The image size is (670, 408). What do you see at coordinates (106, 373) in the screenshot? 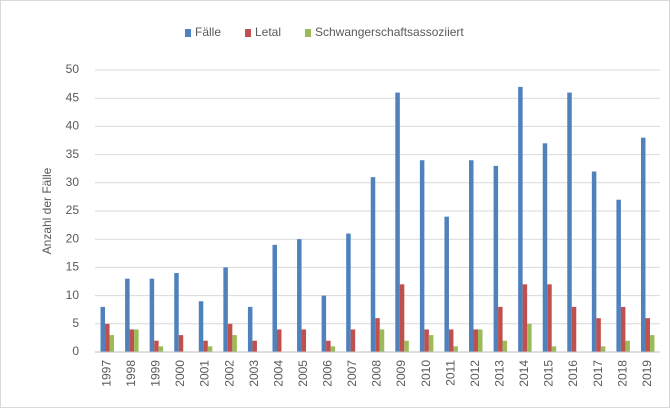
I see `x-tick-label: 1997` at bounding box center [106, 373].